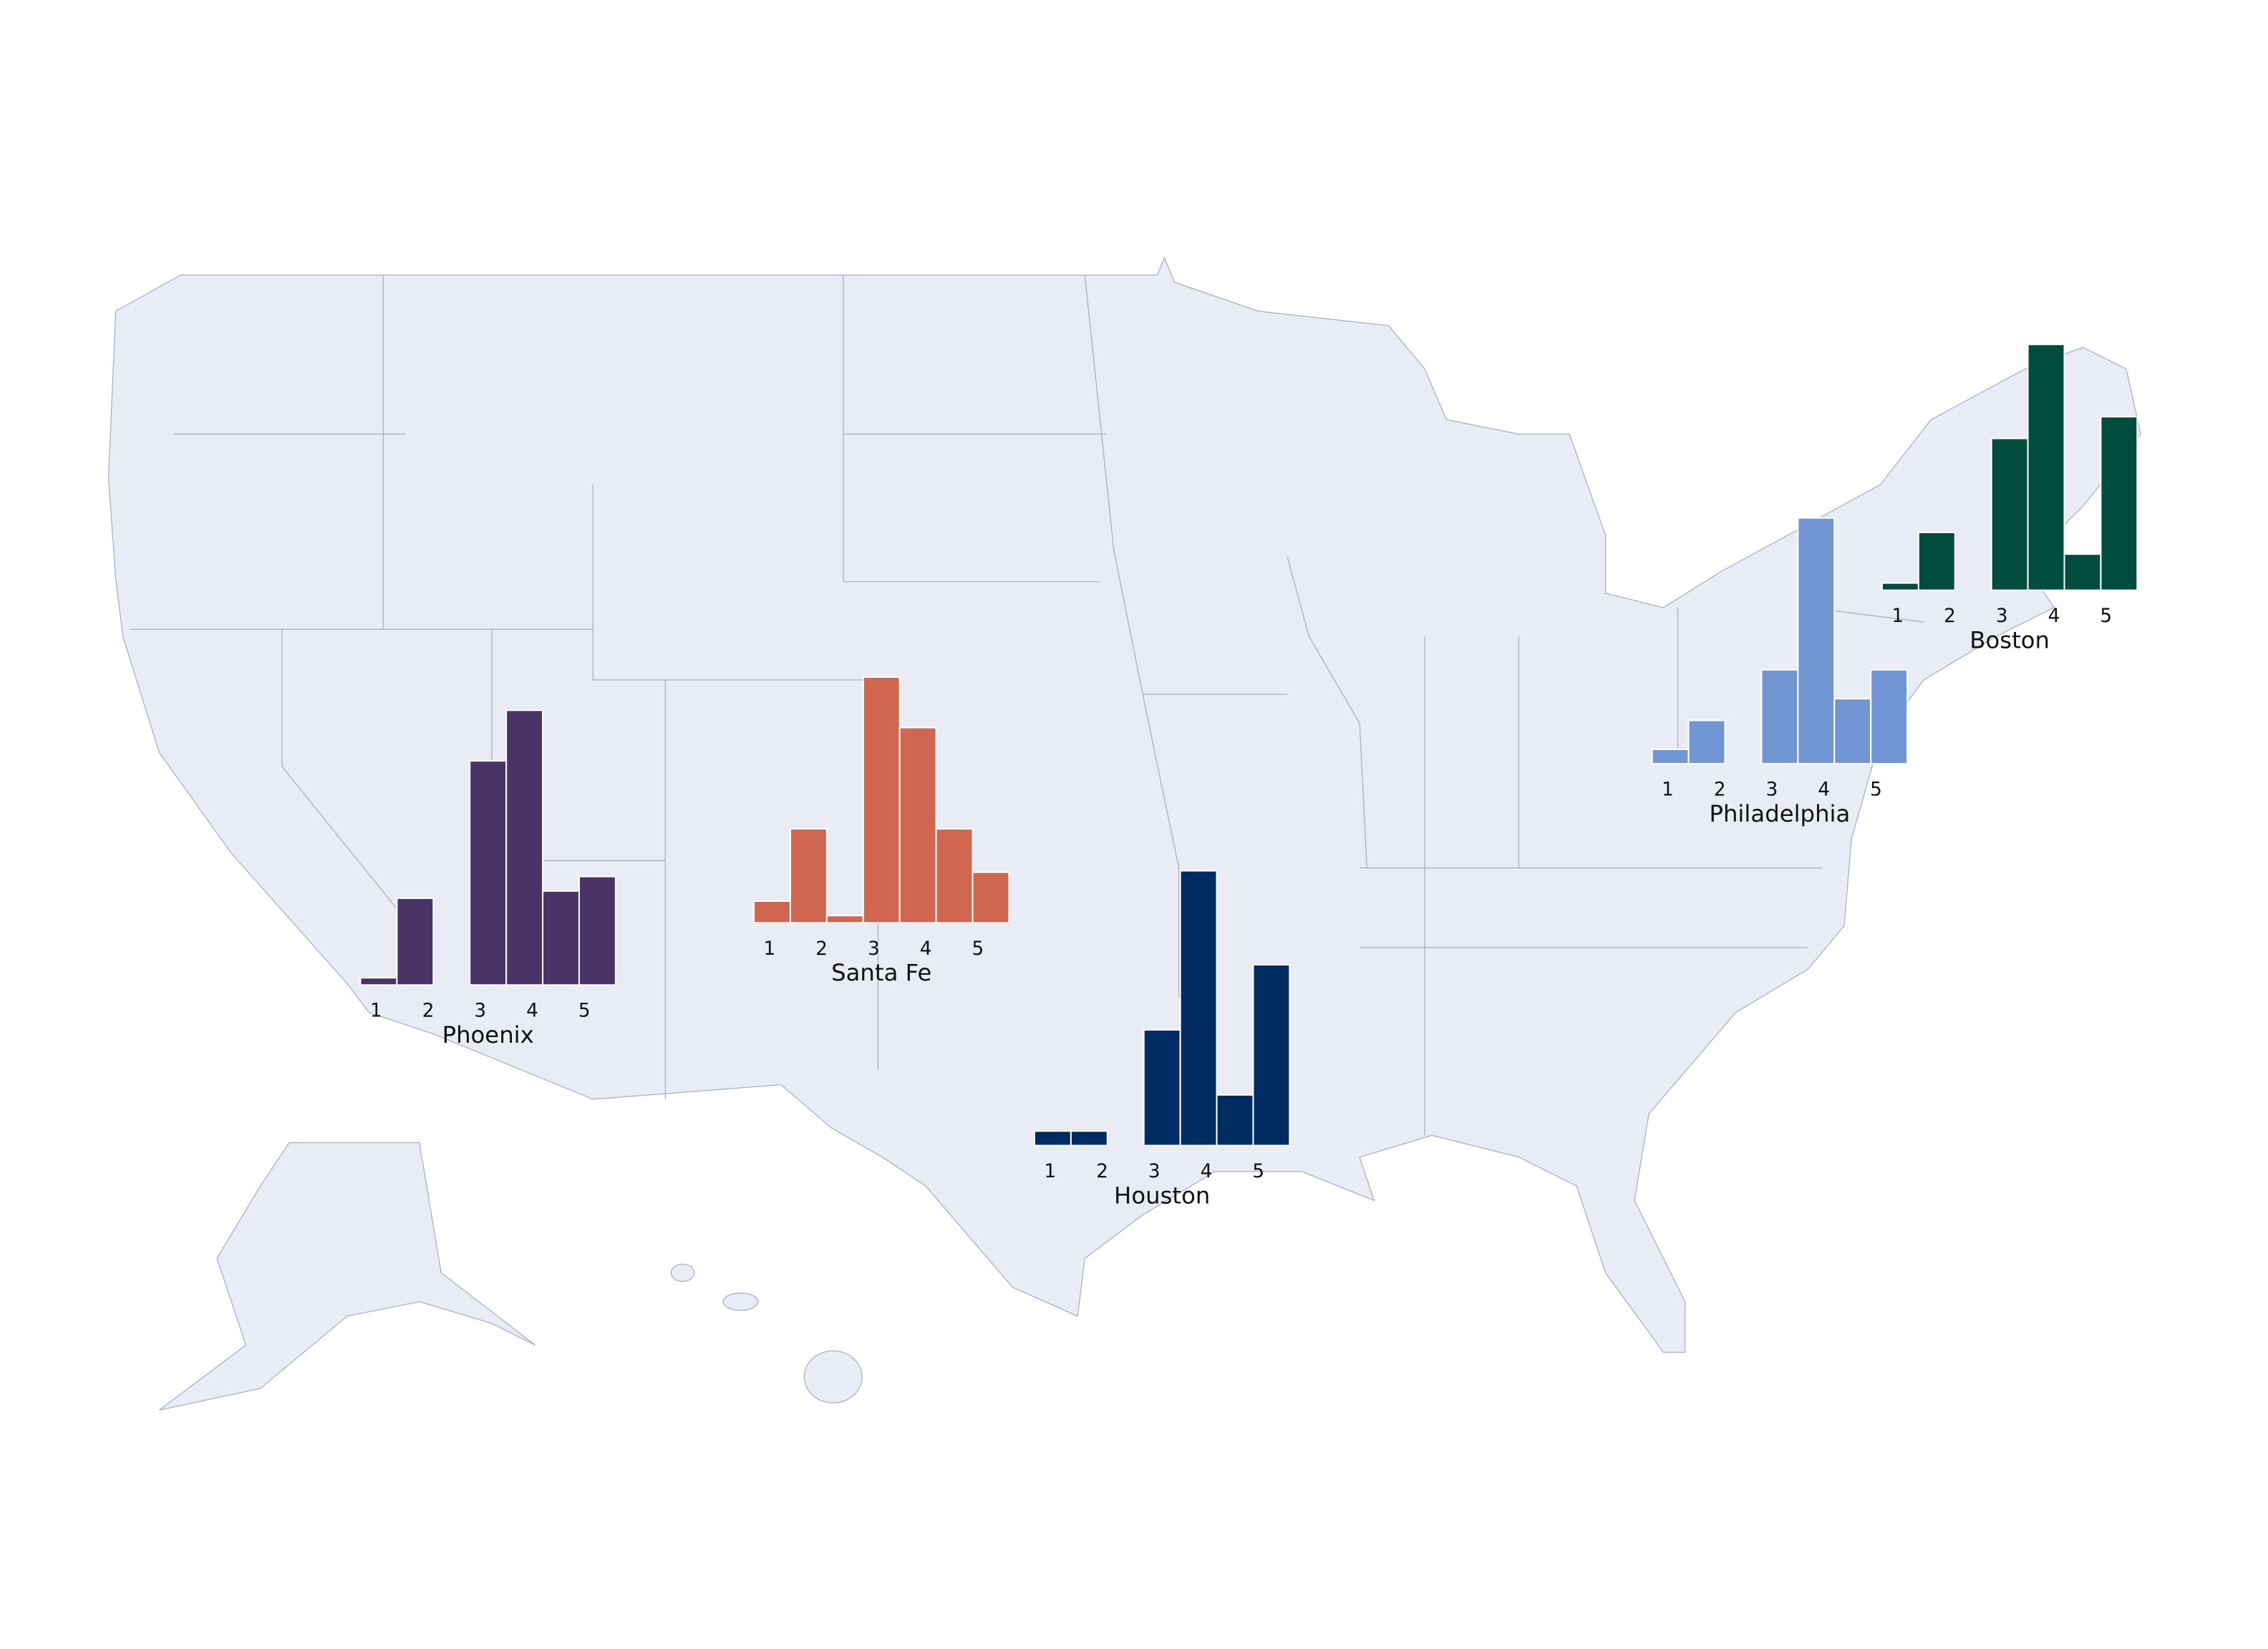  What do you see at coordinates (2009, 640) in the screenshot?
I see `chart-title: Boston` at bounding box center [2009, 640].